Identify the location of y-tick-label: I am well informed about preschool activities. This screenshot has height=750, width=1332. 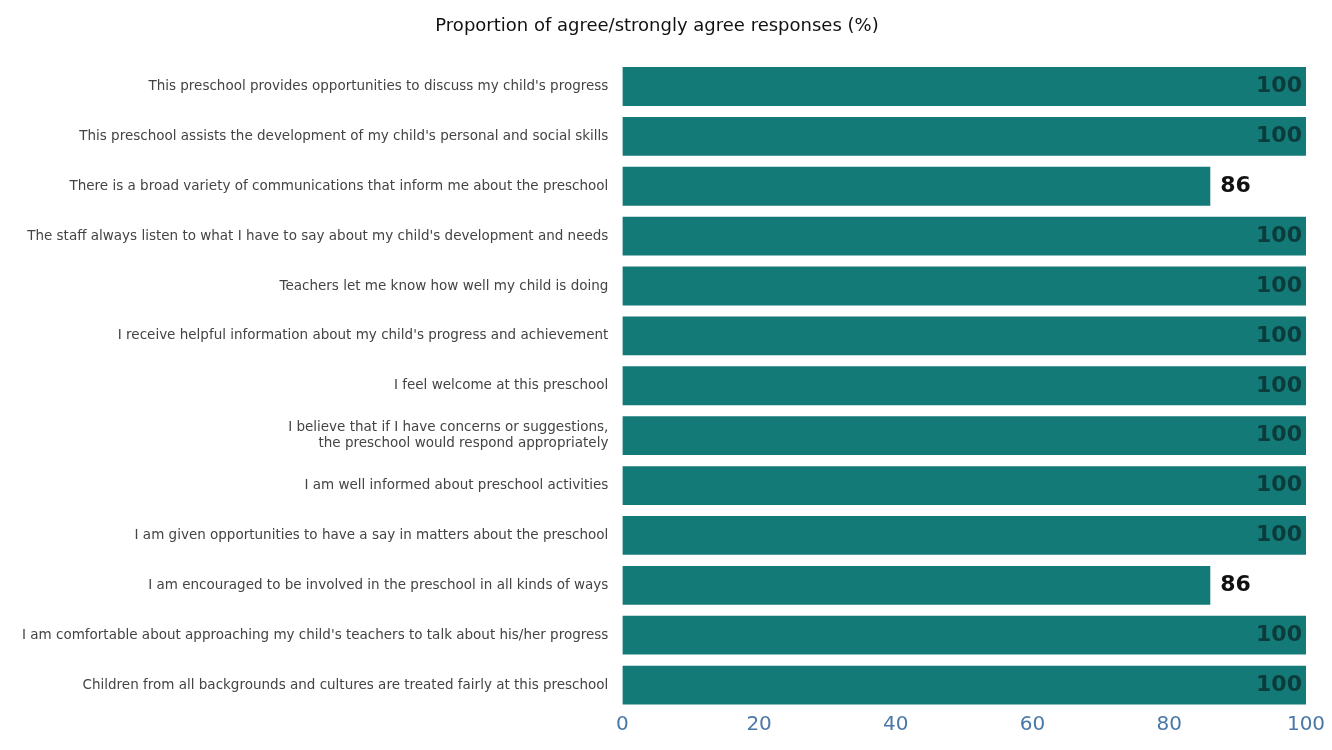
(456, 484).